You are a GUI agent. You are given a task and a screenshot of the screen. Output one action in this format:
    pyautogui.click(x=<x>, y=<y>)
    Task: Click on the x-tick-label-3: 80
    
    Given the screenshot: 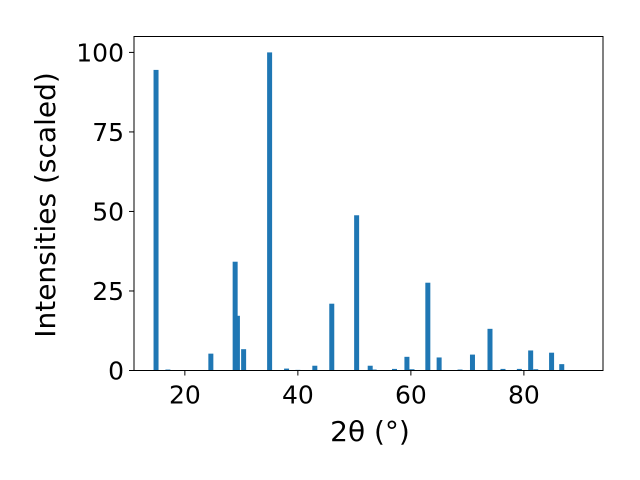 What is the action you would take?
    pyautogui.click(x=524, y=395)
    